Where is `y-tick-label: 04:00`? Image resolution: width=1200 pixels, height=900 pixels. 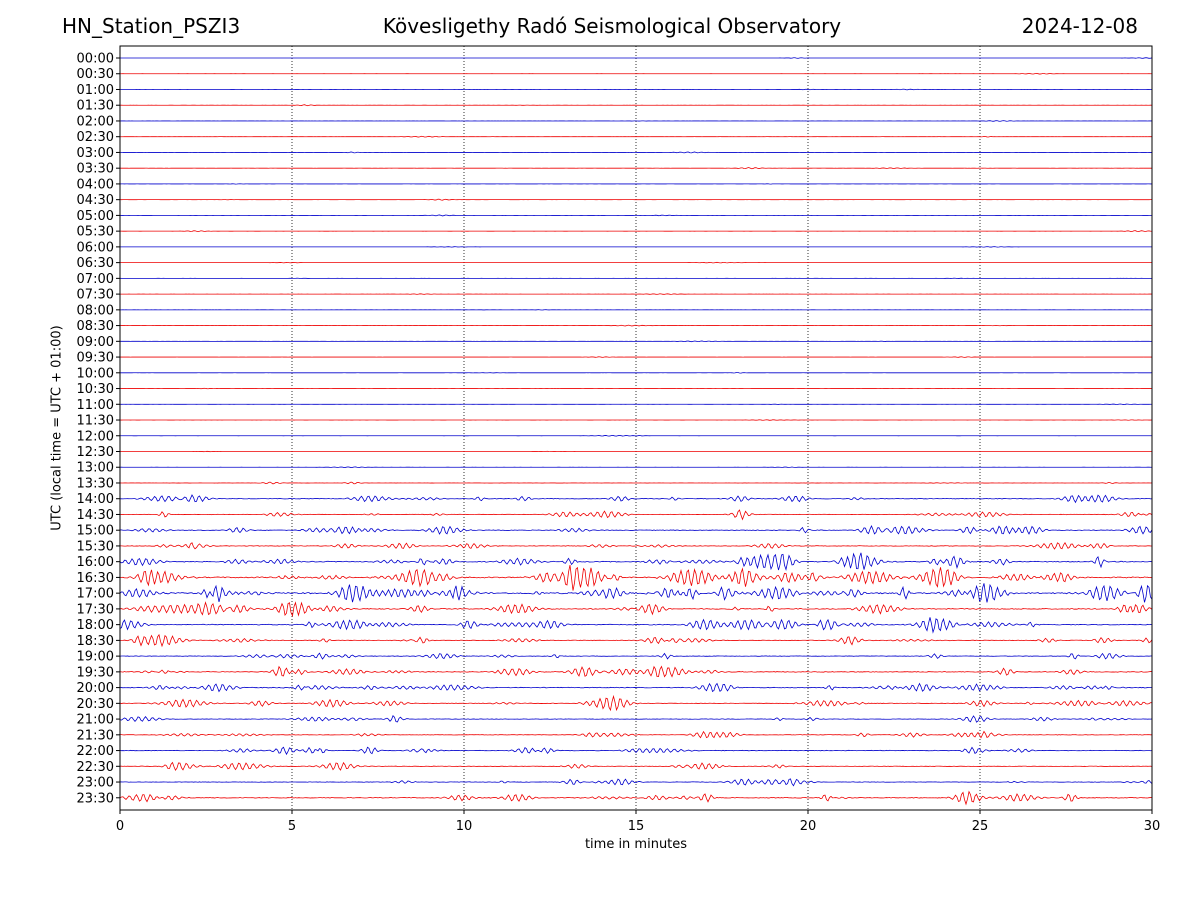 y-tick-label: 04:00 is located at coordinates (95, 184).